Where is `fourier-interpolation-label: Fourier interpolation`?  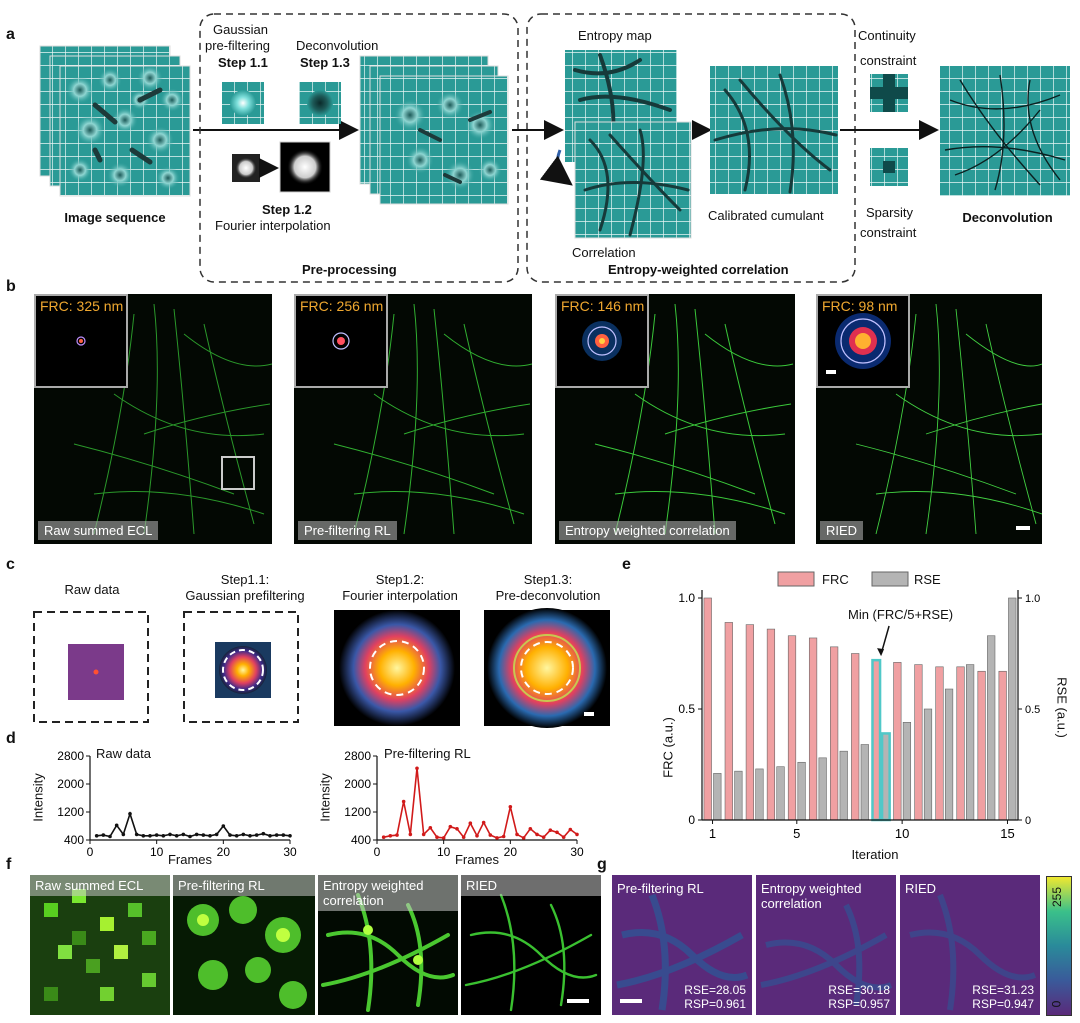 fourier-interpolation-label: Fourier interpolation is located at coordinates (273, 225).